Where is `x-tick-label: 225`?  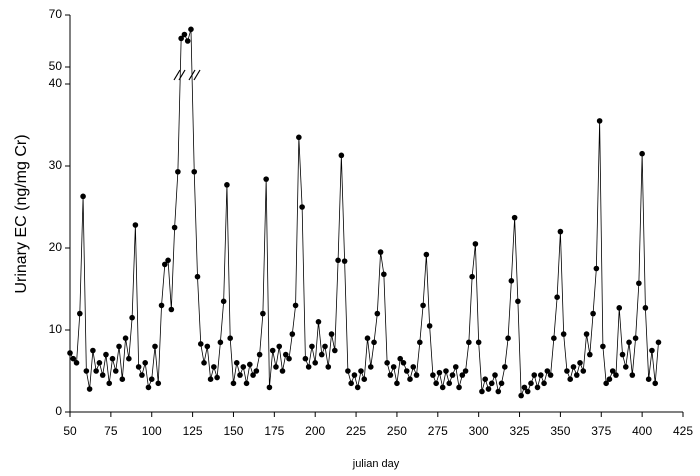
x-tick-label: 225 is located at coordinates (356, 431).